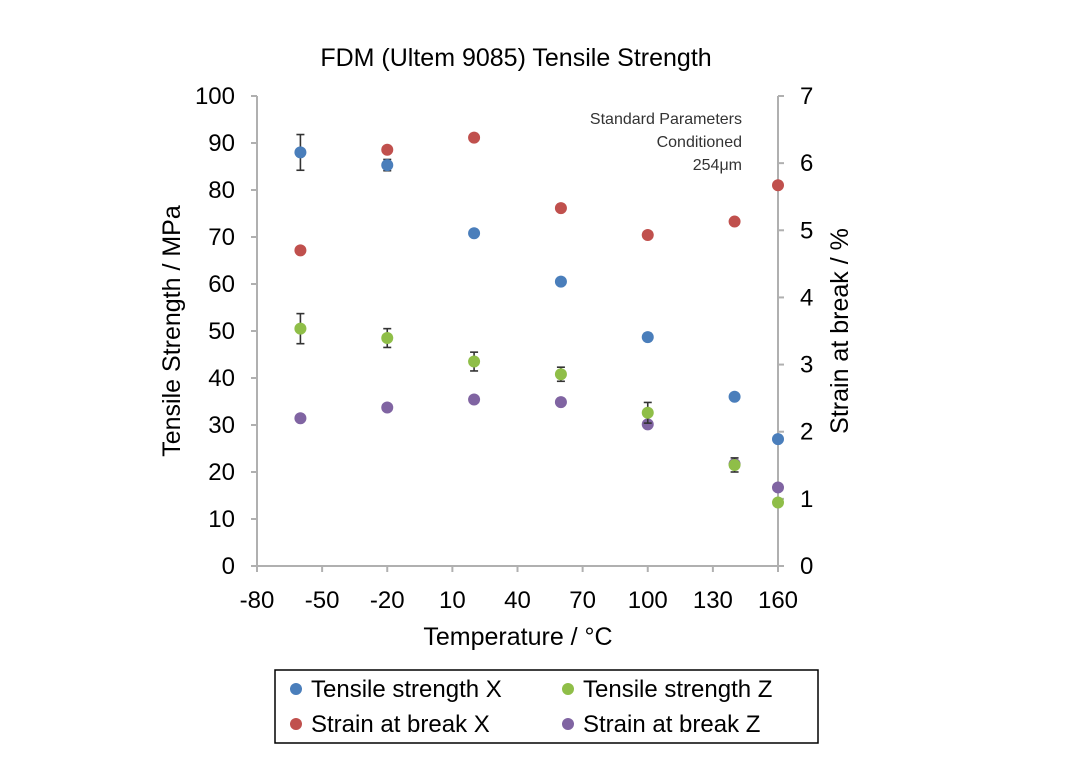 This screenshot has height=781, width=1074. Describe the element at coordinates (806, 163) in the screenshot. I see `y2-tick-label: 6` at that location.